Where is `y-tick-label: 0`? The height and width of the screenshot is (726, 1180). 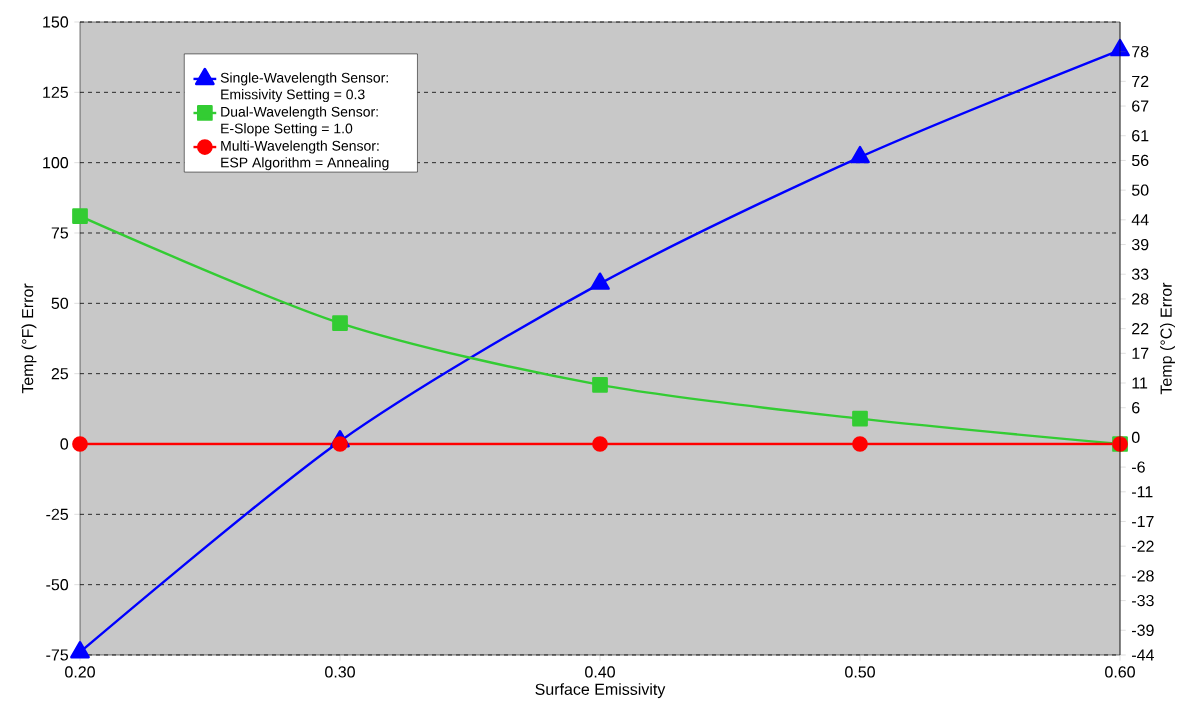 y-tick-label: 0 is located at coordinates (64, 444).